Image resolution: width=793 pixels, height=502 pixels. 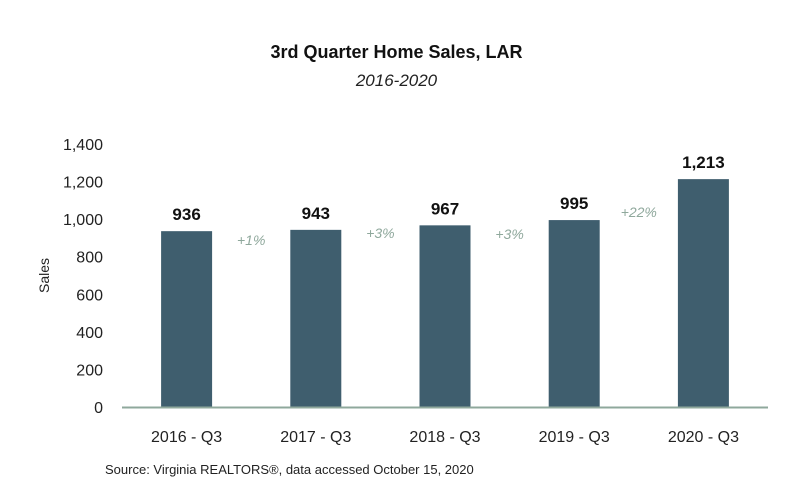 I want to click on bar-value-label: 995, so click(x=574, y=203).